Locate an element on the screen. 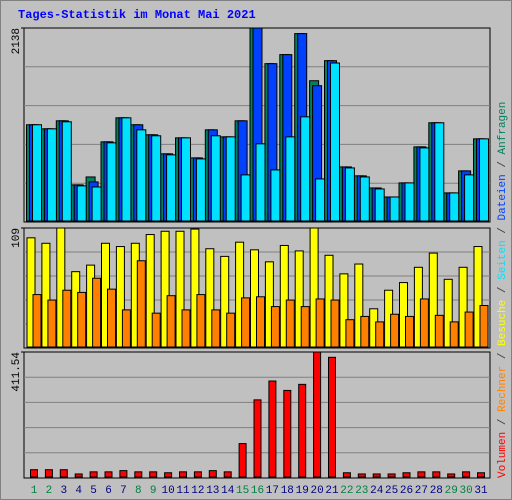 The width and height of the screenshot is (512, 500). y-tick-label: 411.54 is located at coordinates (17, 372).